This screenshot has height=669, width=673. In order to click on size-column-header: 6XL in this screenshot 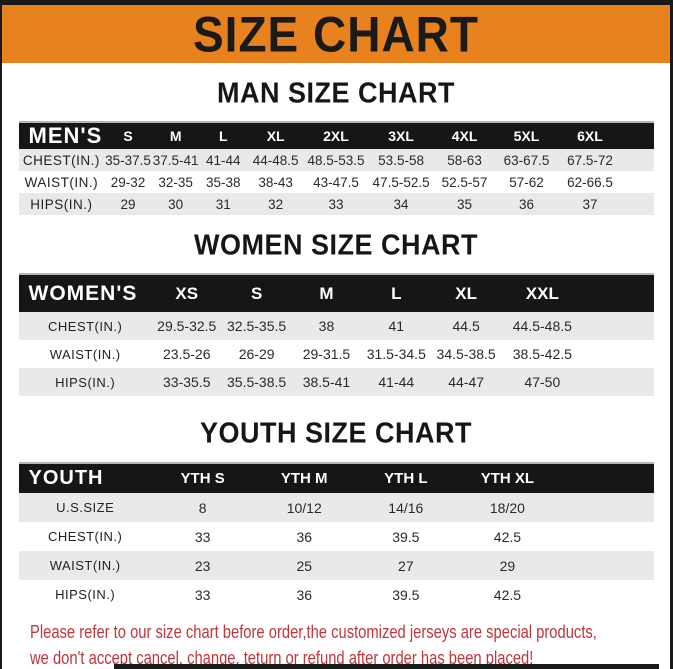, I will do `click(590, 135)`.